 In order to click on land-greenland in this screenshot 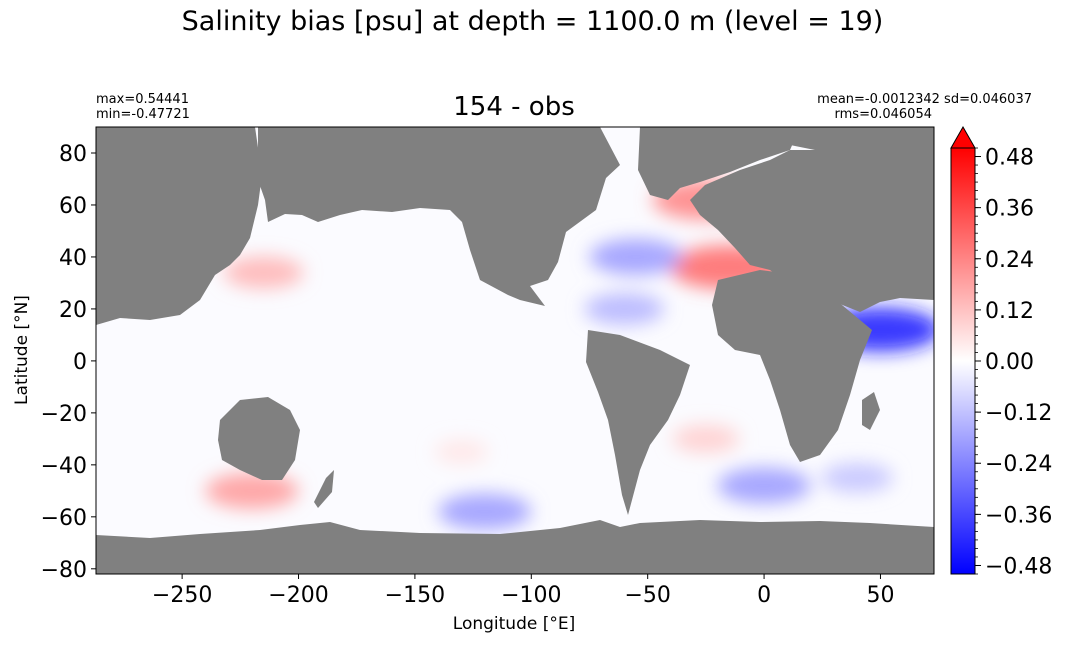, I will do `click(719, 163)`.